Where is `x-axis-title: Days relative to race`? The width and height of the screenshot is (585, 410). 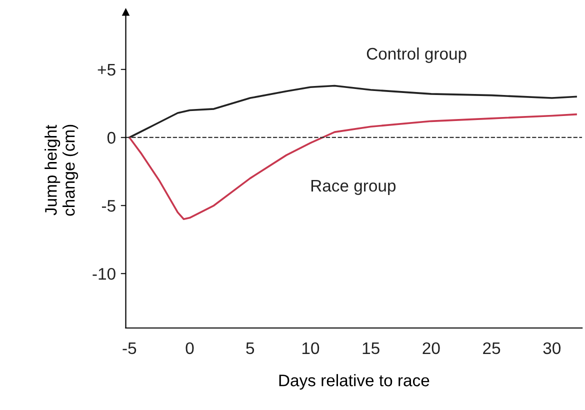 x-axis-title: Days relative to race is located at coordinates (354, 382).